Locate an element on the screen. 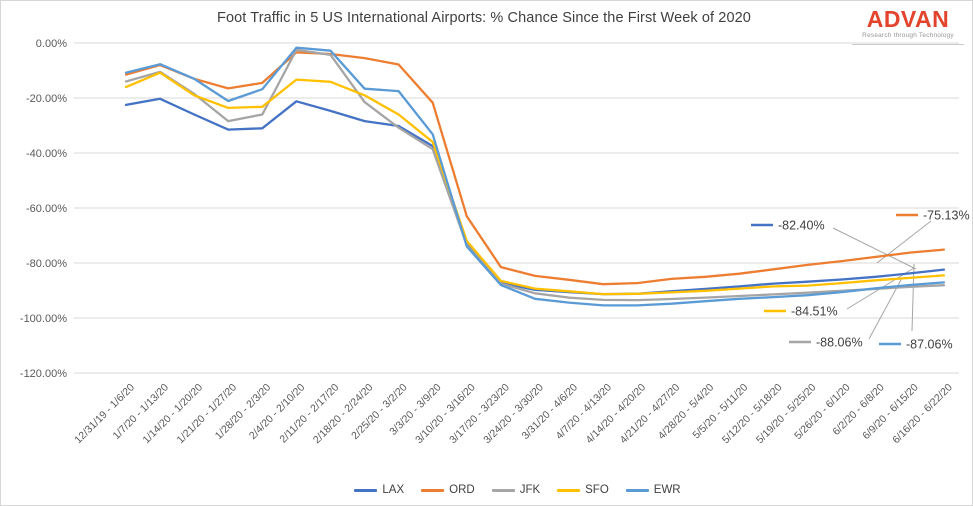  x-axis-tick-label: 4/21/20 - 4/27/20 is located at coordinates (650, 413).